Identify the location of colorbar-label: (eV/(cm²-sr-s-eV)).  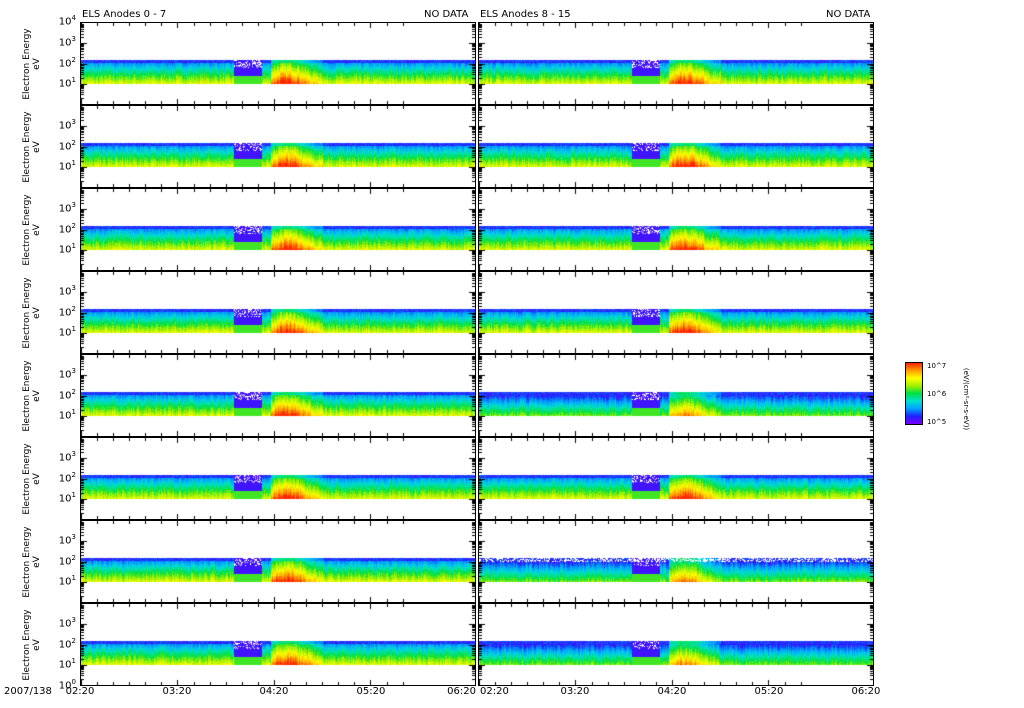
(966, 399).